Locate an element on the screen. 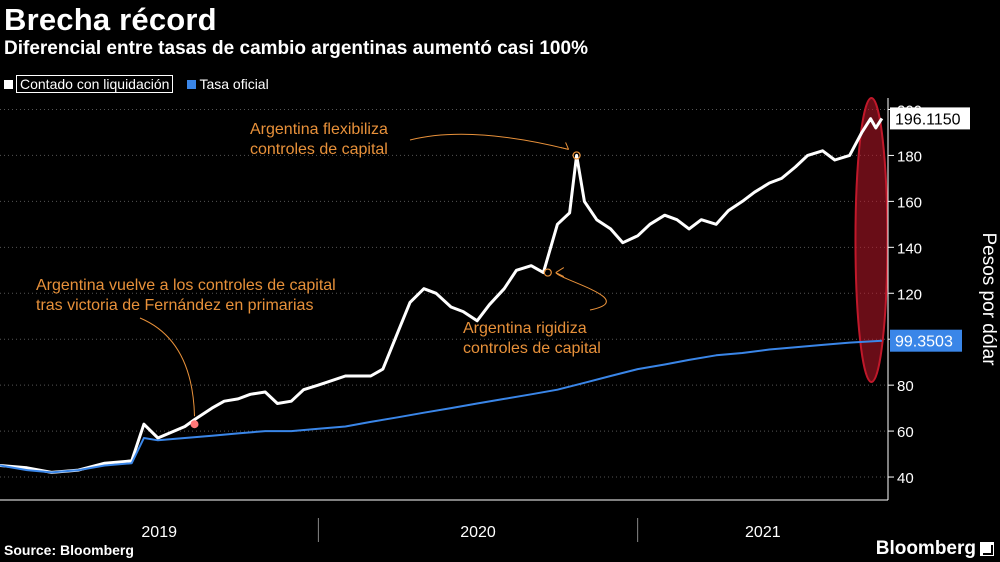  y-tick-label-120: 120 is located at coordinates (909, 294).